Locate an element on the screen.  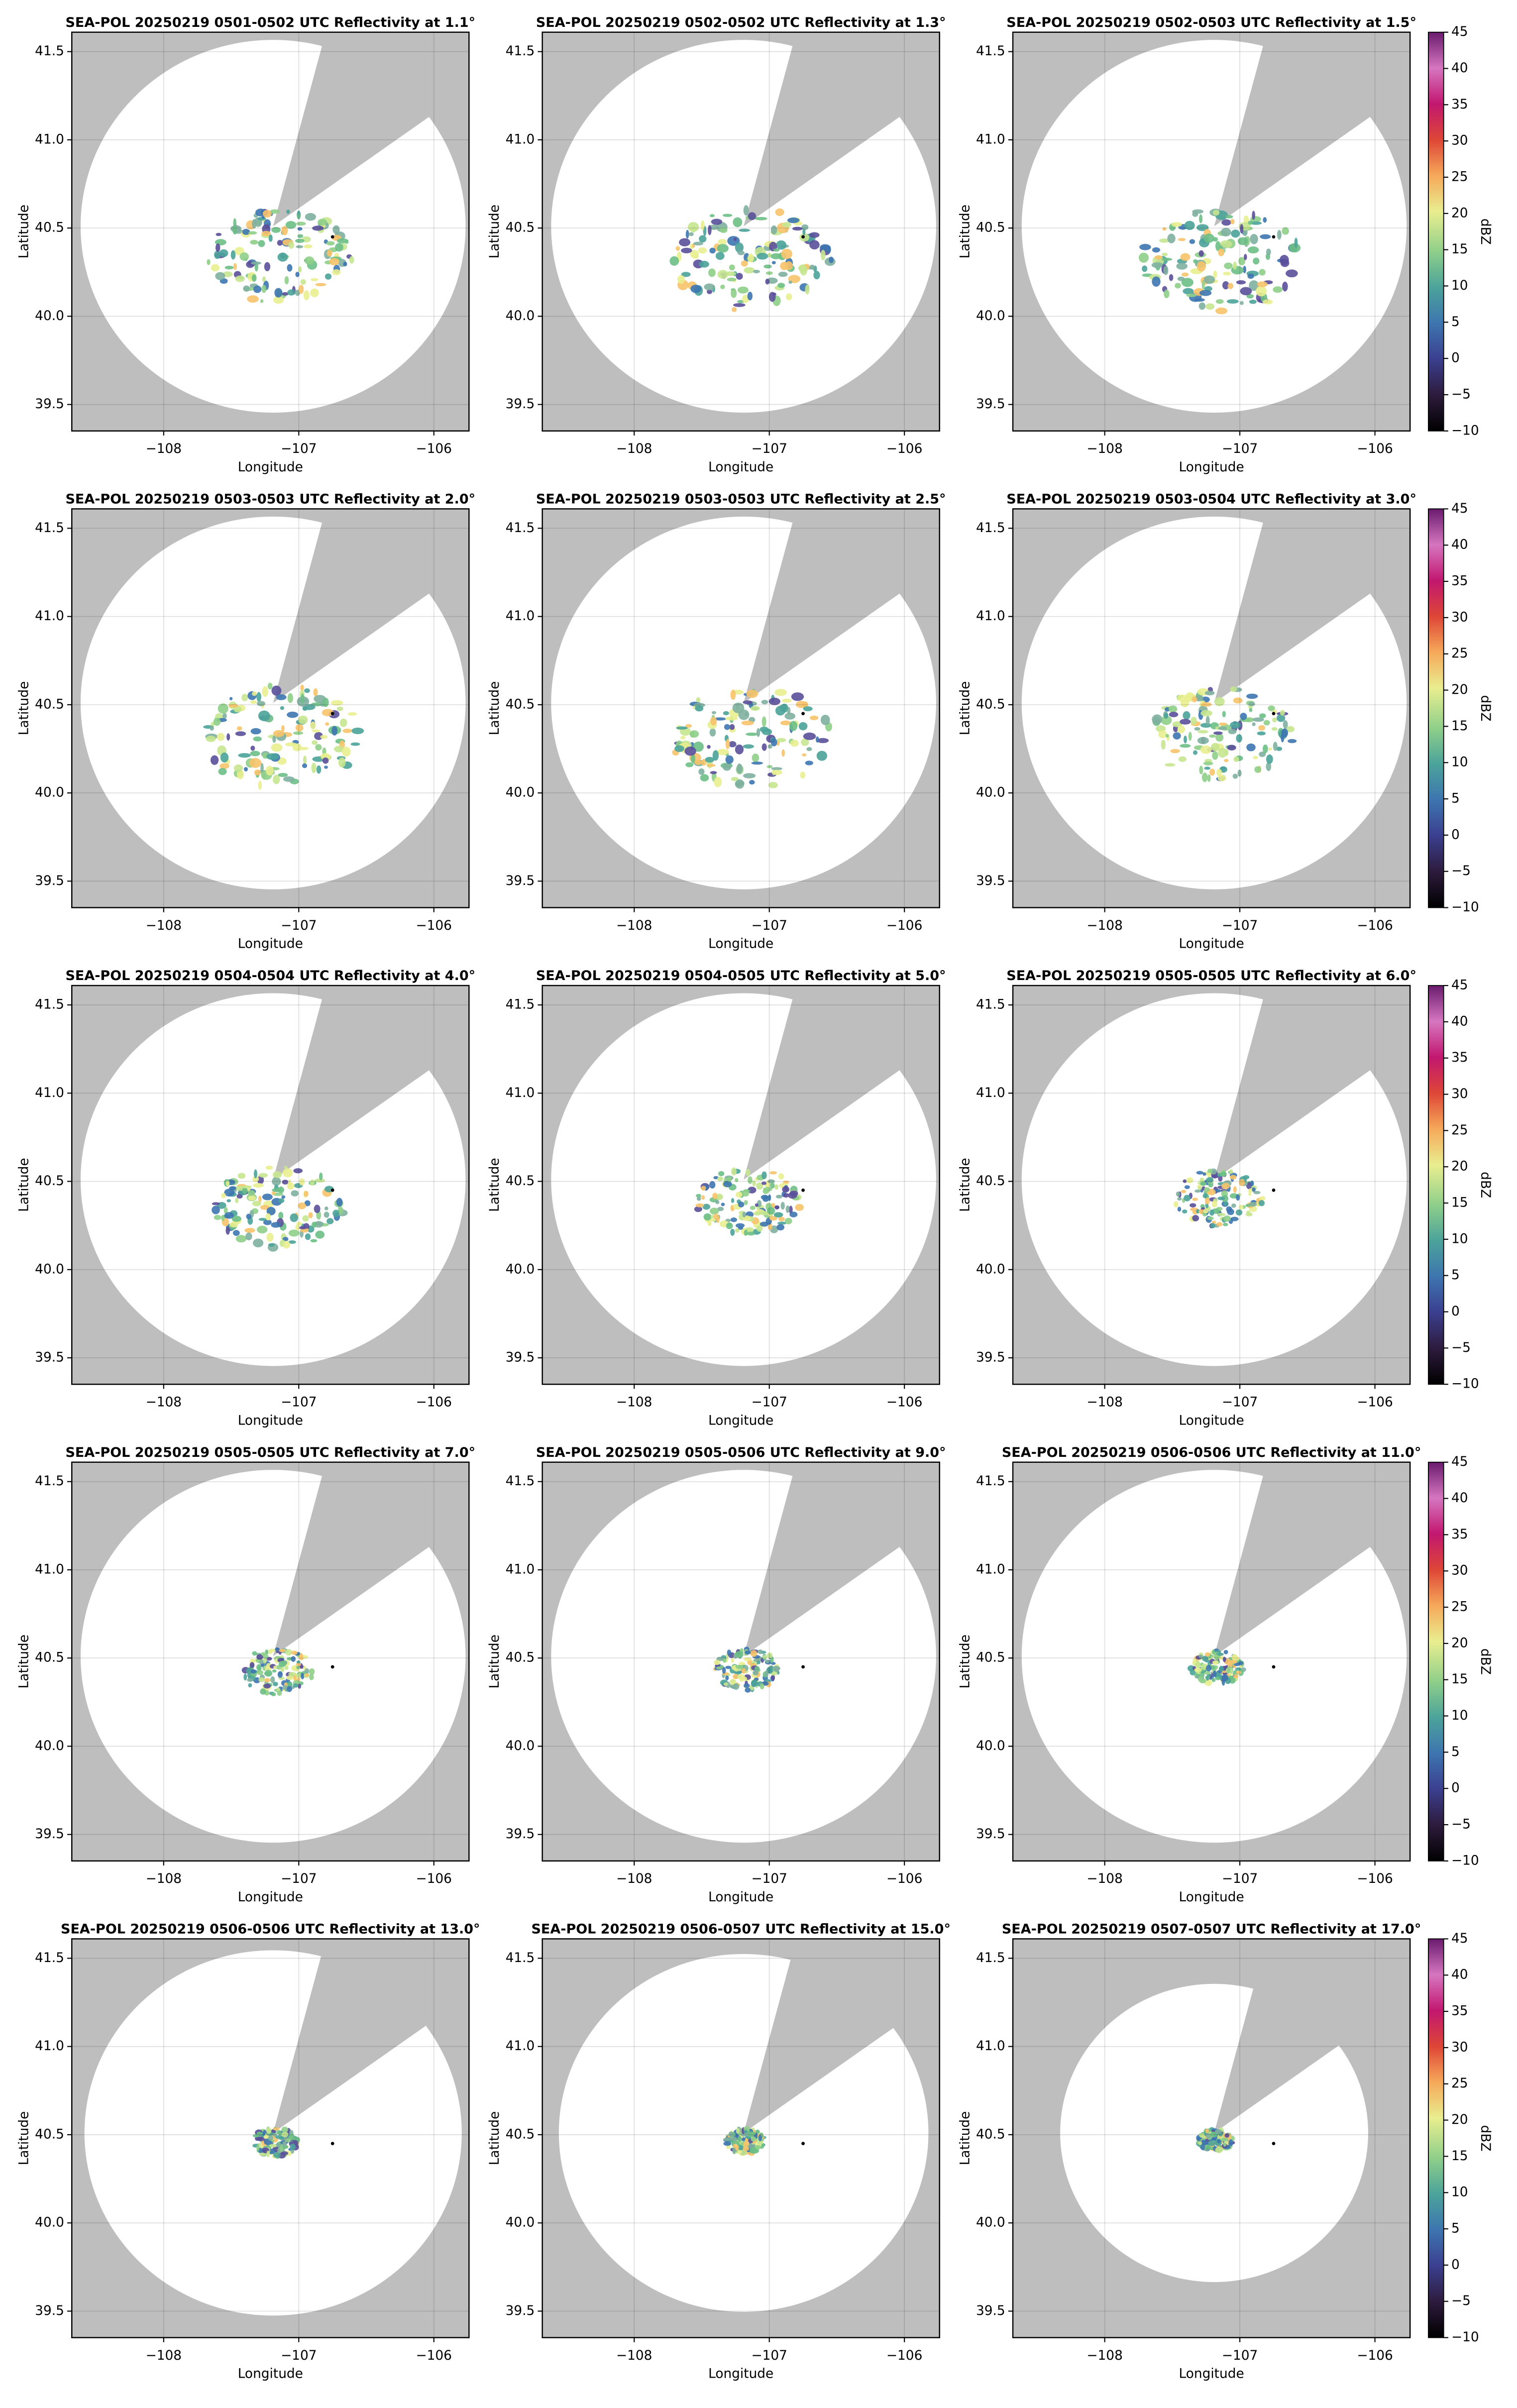
colorbar-tick-label: 35 is located at coordinates (1459, 1057).